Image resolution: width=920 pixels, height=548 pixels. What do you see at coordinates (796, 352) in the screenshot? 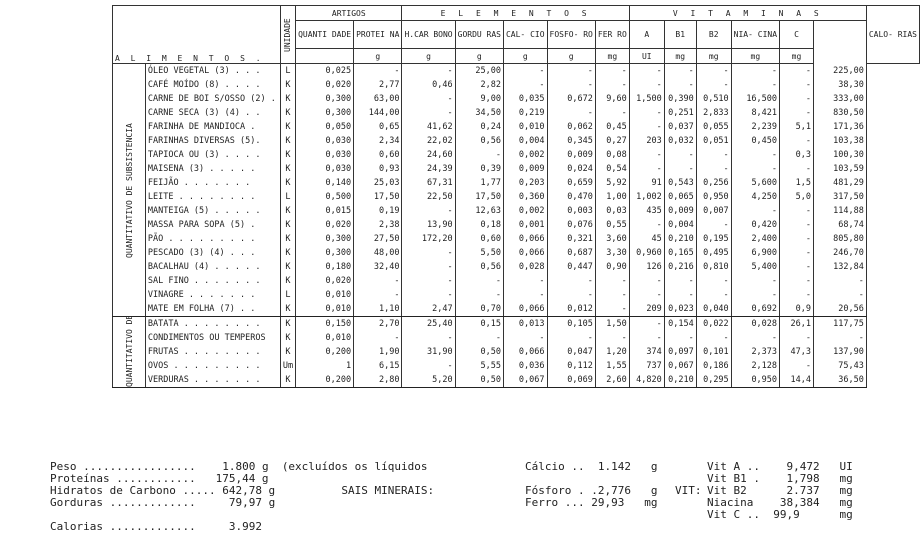
I see `cell-value: 47,3` at bounding box center [796, 352].